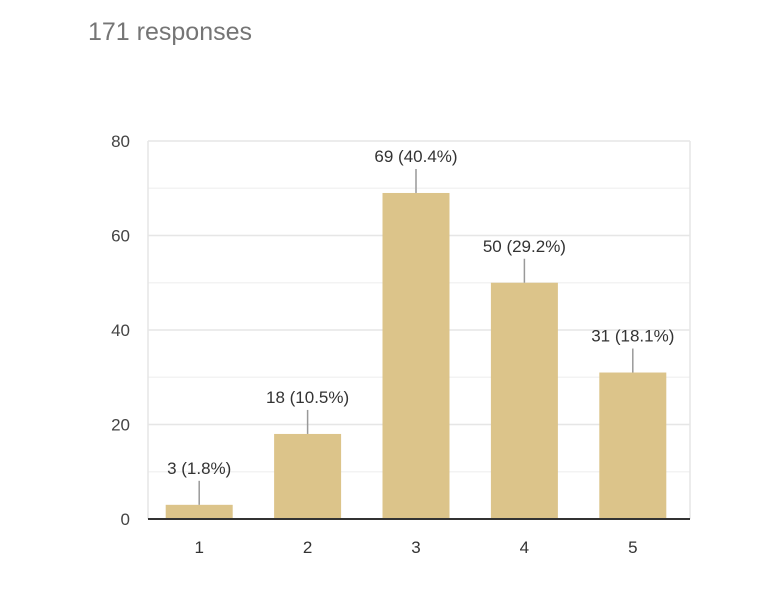 This screenshot has height=601, width=760. Describe the element at coordinates (120, 236) in the screenshot. I see `y-tick-label: 60` at that location.